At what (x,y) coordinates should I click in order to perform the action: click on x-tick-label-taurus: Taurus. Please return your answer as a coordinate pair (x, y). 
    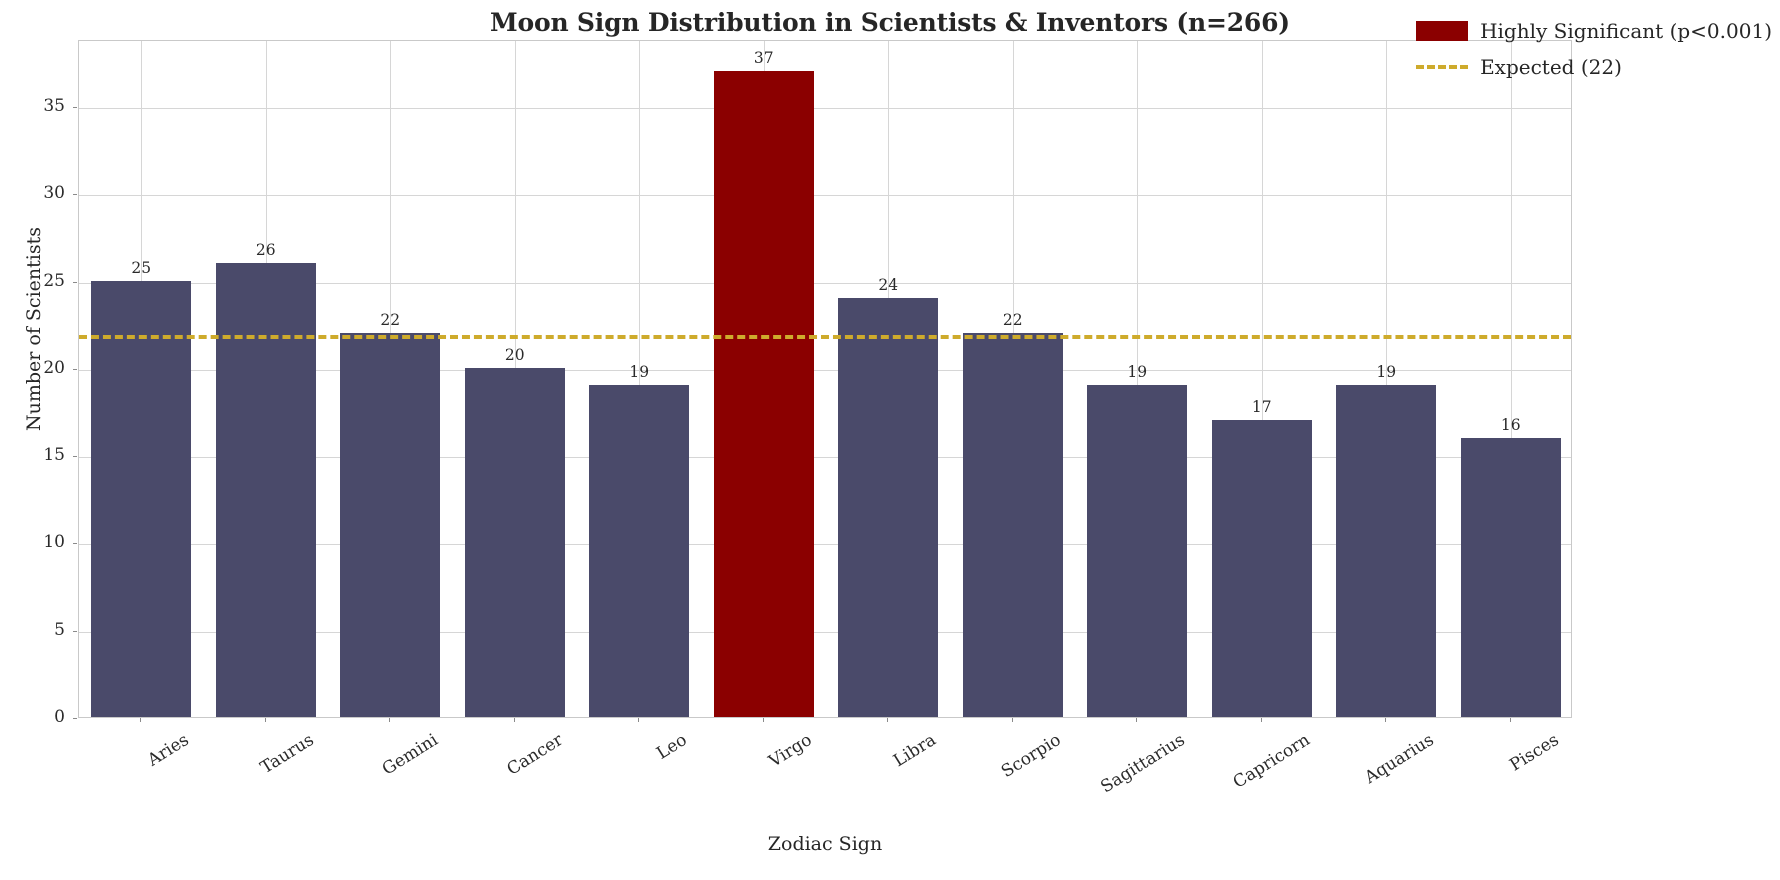
    Looking at the image, I should click on (287, 754).